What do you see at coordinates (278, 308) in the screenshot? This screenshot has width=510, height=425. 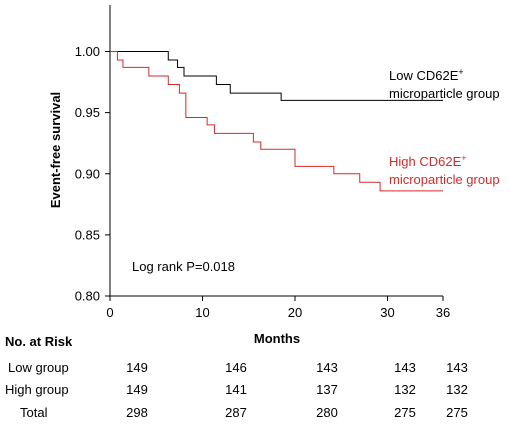 I see `x-ticks: 0 10 20 30 36` at bounding box center [278, 308].